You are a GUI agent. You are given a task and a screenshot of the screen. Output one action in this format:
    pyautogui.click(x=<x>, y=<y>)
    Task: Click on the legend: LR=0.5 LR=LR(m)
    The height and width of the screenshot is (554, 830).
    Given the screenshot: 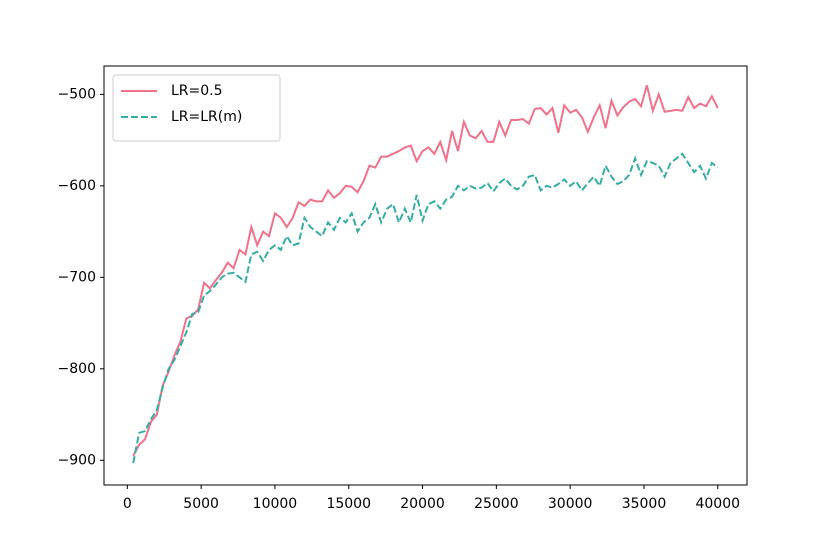 What is the action you would take?
    pyautogui.click(x=196, y=108)
    